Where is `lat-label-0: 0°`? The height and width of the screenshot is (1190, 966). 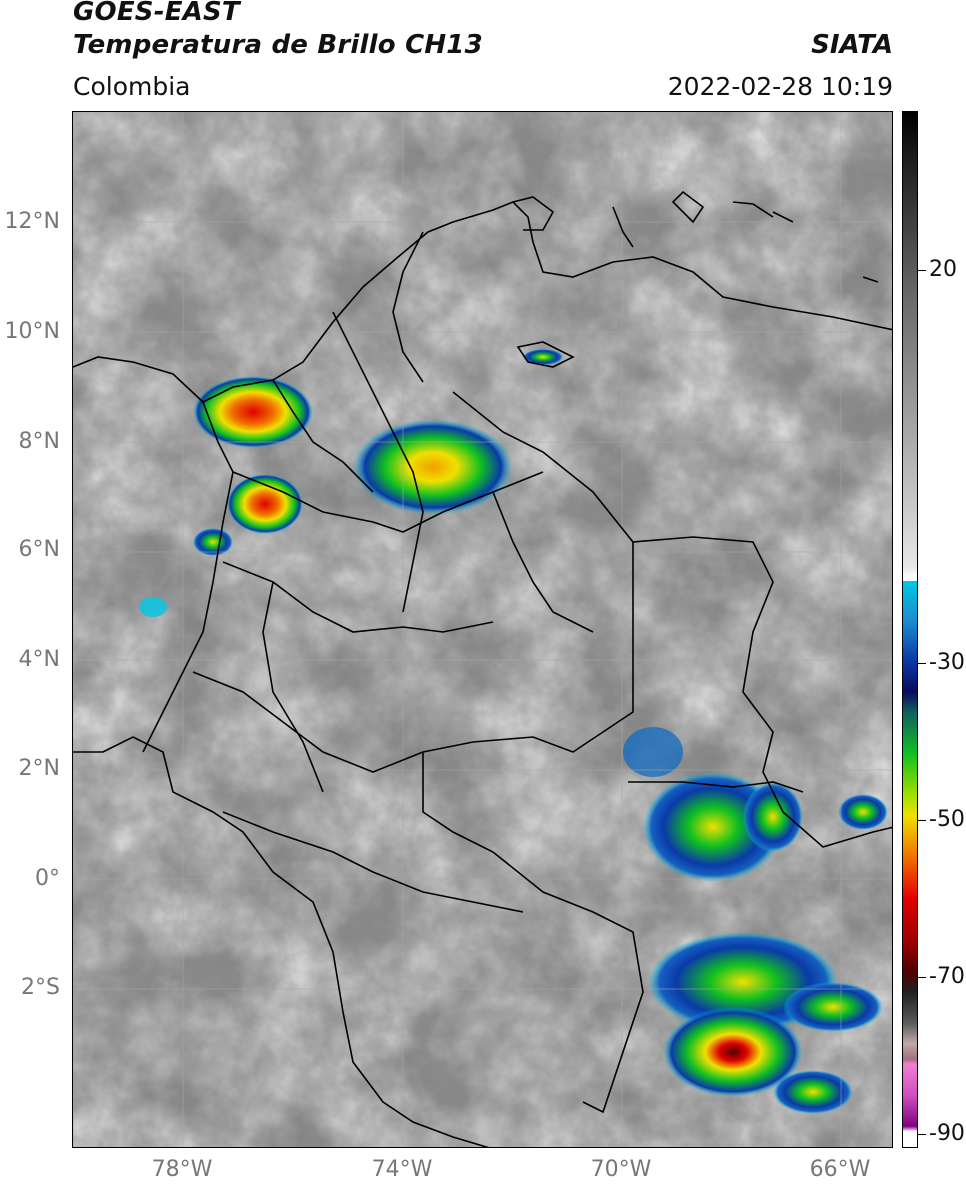 lat-label-0: 0° is located at coordinates (47, 878).